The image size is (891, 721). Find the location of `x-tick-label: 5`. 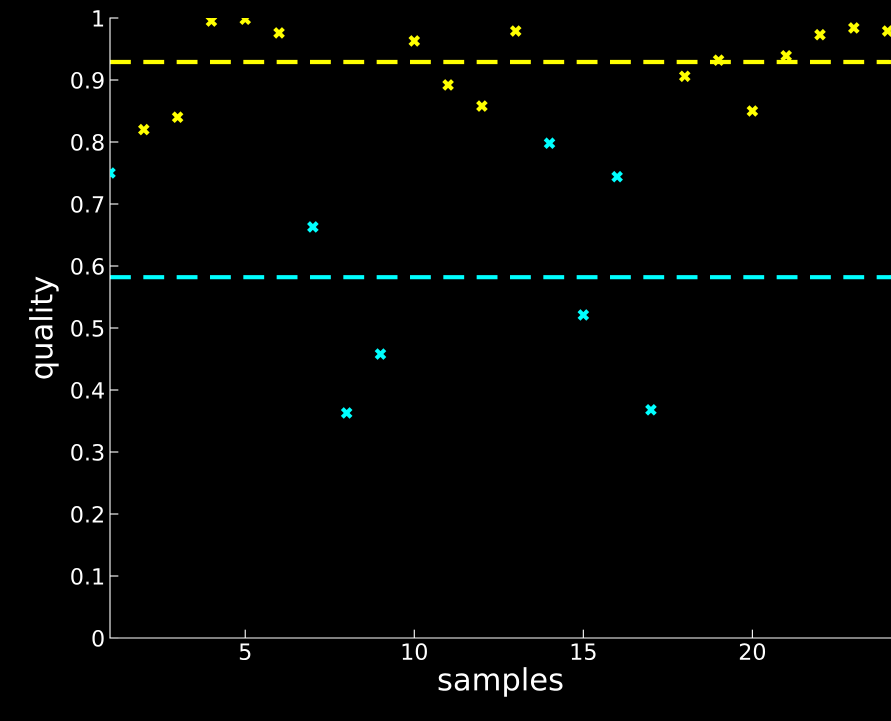

x-tick-label: 5 is located at coordinates (245, 652).